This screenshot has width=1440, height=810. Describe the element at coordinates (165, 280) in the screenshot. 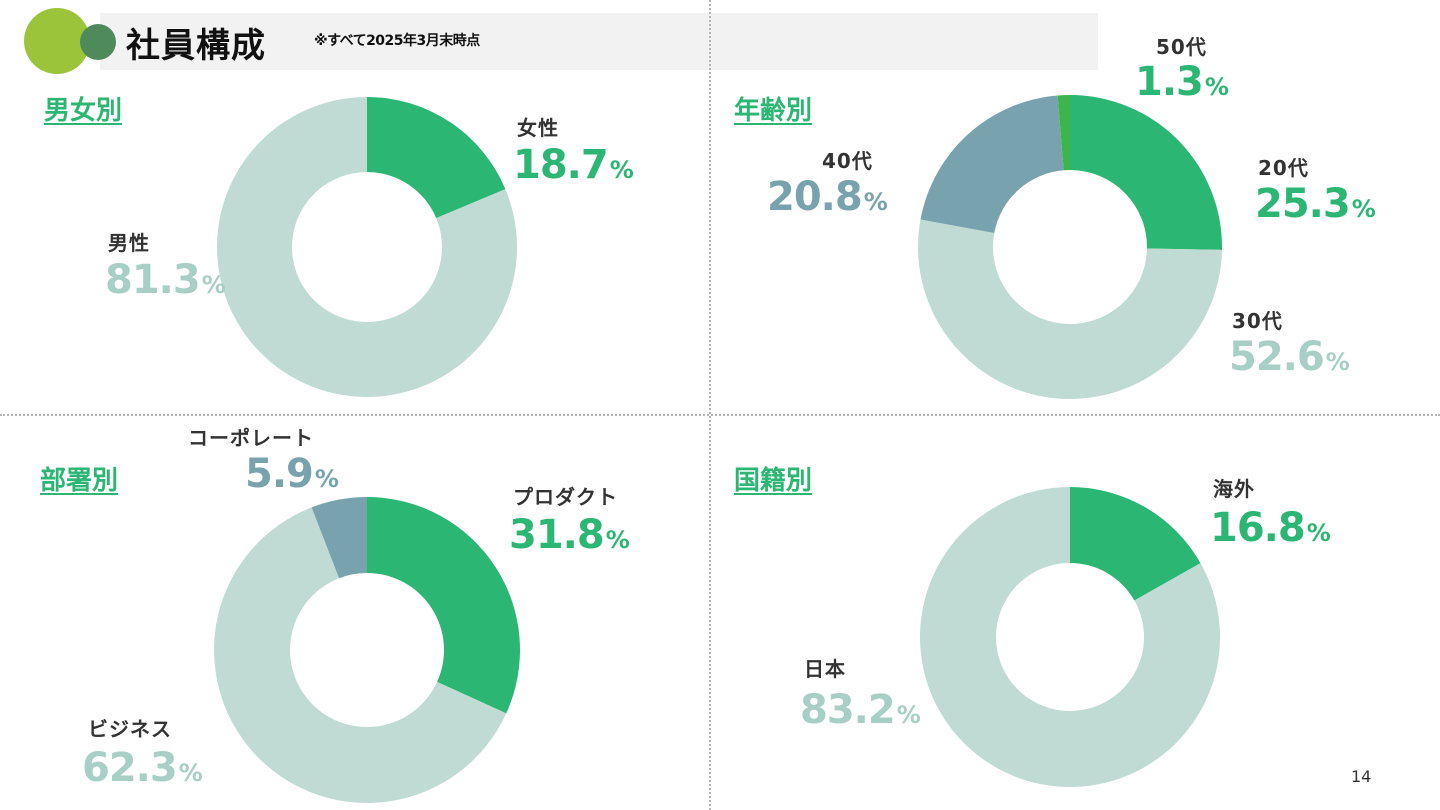

I see `label-male-pct: 81.3%` at that location.